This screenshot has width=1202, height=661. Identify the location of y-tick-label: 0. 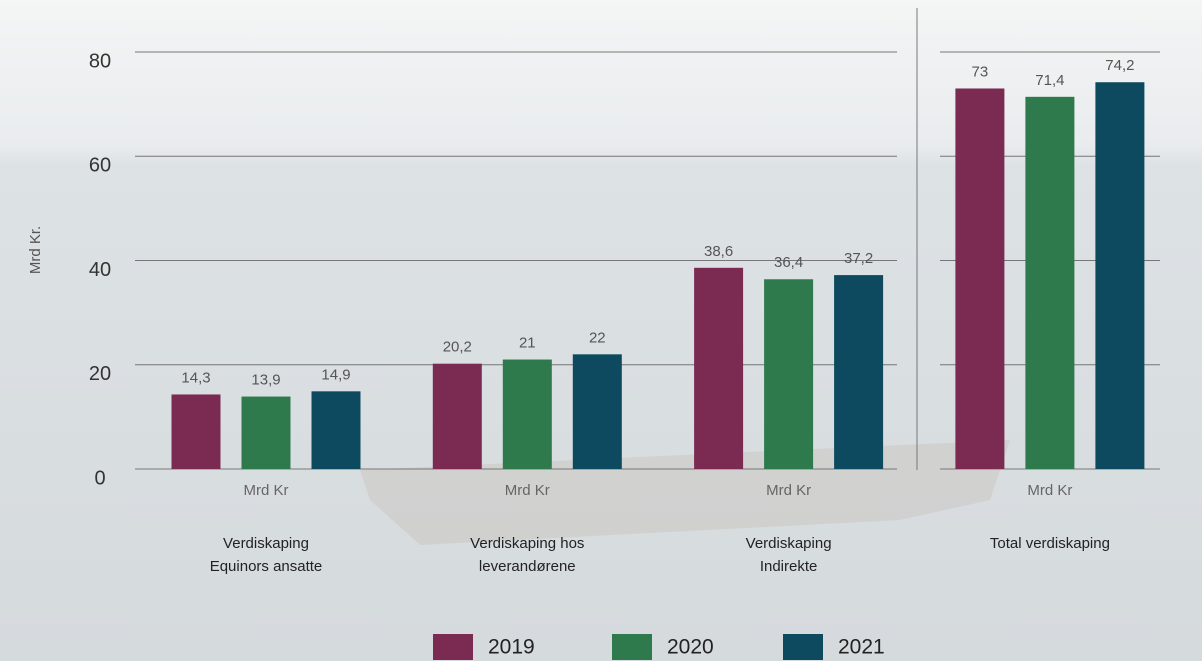
(99, 478).